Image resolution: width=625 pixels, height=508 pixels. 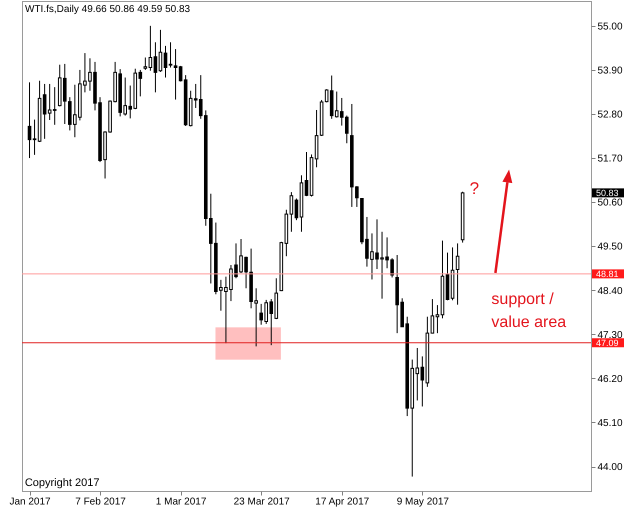 What do you see at coordinates (610, 203) in the screenshot?
I see `y-tick-label: 50.60` at bounding box center [610, 203].